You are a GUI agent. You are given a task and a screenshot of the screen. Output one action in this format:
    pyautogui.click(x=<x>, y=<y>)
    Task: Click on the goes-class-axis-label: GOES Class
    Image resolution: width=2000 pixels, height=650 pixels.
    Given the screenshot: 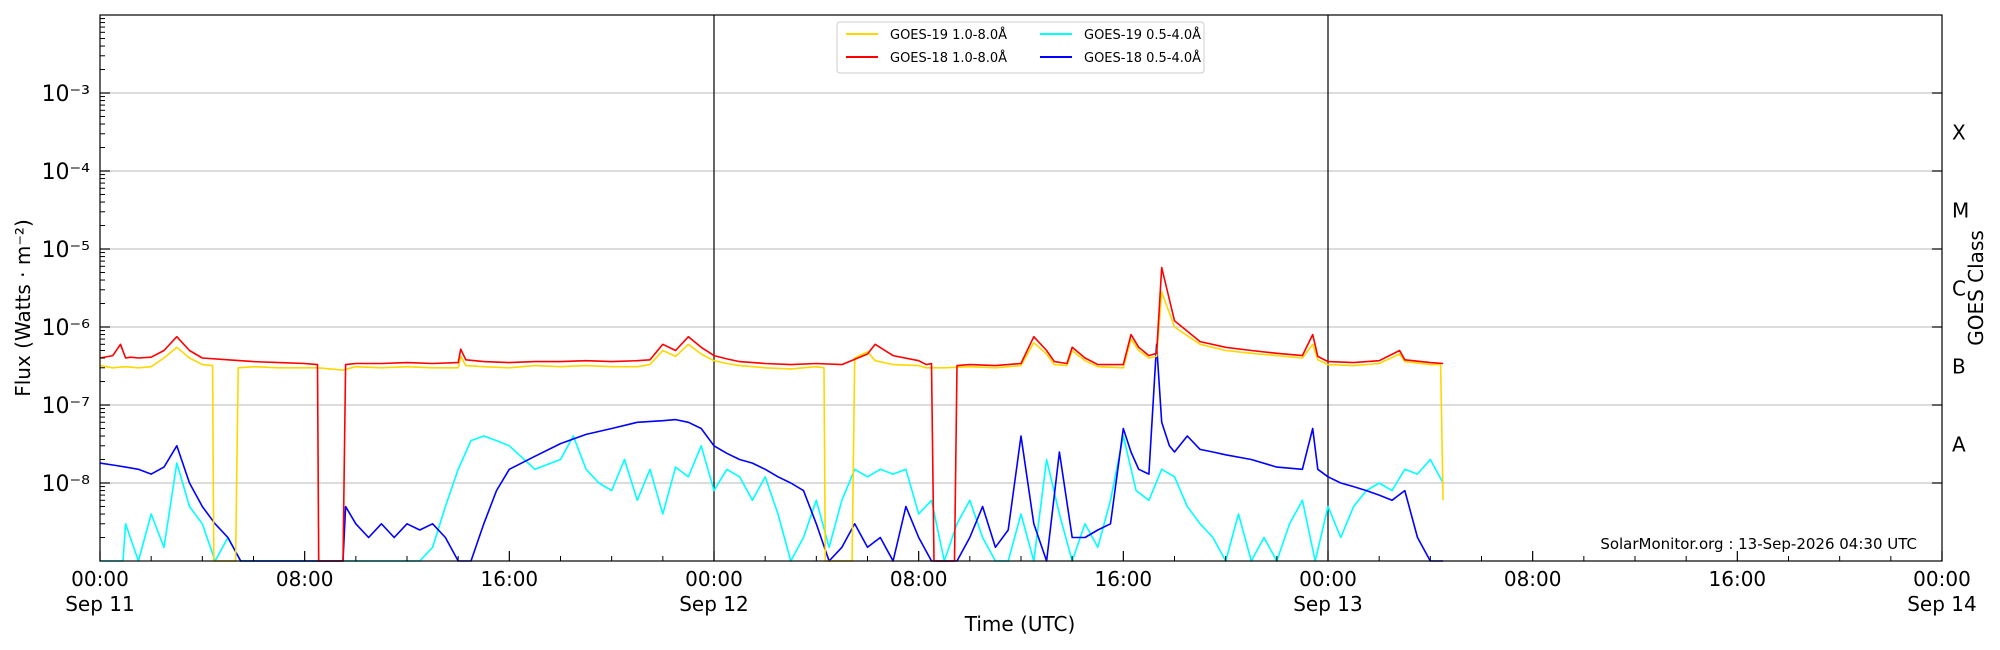 What is the action you would take?
    pyautogui.click(x=1976, y=288)
    